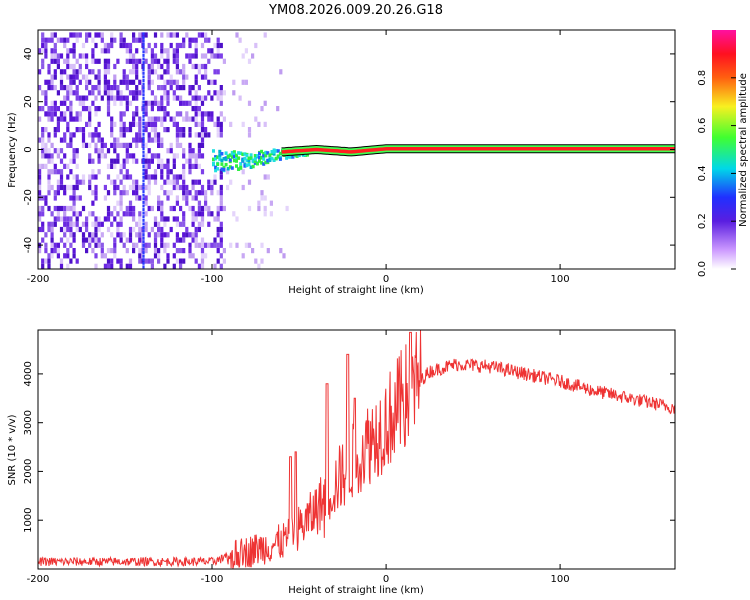  I want to click on y-tick-label: -40, so click(28, 245).